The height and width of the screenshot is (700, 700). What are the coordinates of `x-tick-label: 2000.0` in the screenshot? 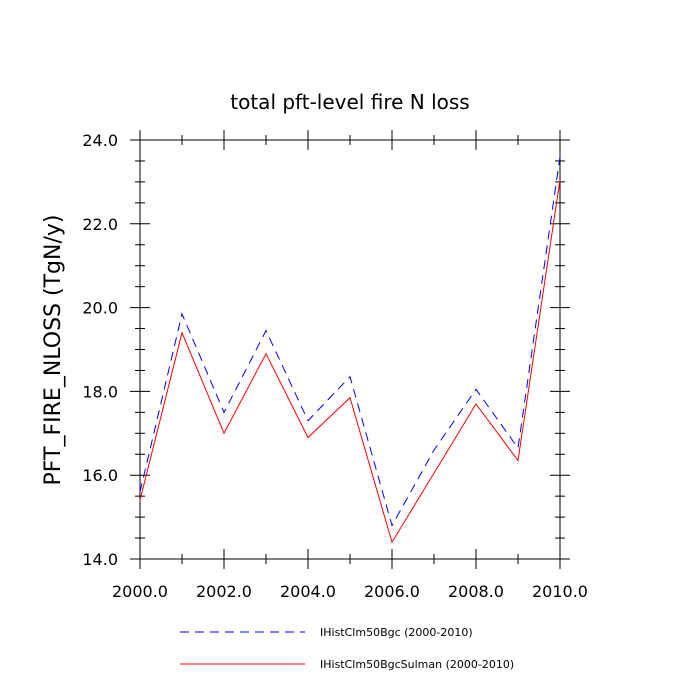 It's located at (140, 591).